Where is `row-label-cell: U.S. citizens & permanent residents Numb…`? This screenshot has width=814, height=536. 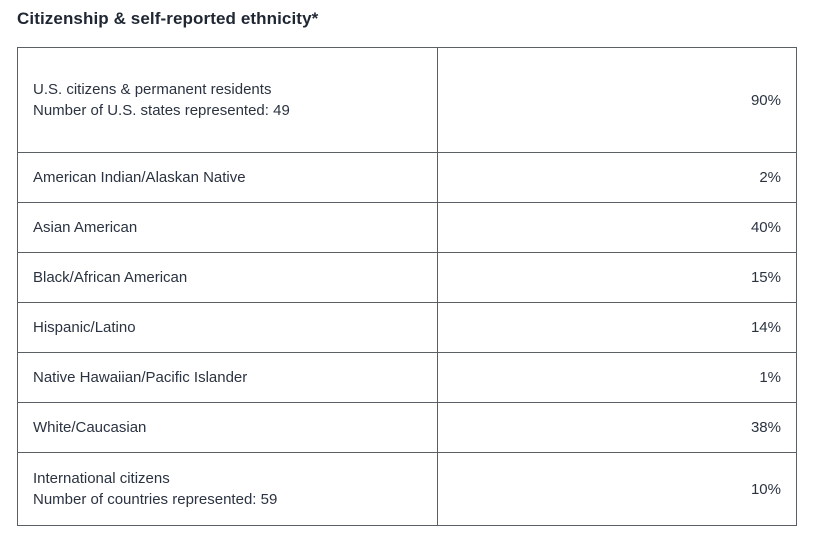
row-label-cell: U.S. citizens & permanent residents Numb… is located at coordinates (227, 100).